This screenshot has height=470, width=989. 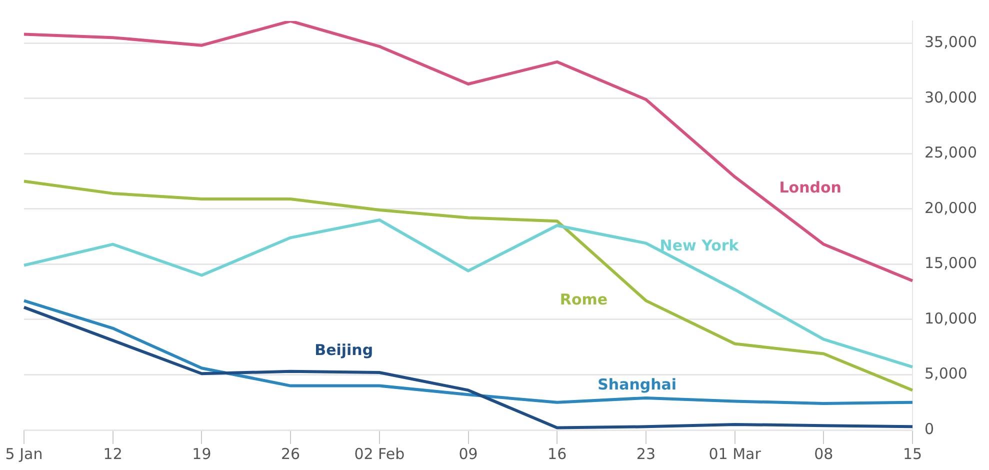 What do you see at coordinates (637, 384) in the screenshot?
I see `series-label: Shanghai` at bounding box center [637, 384].